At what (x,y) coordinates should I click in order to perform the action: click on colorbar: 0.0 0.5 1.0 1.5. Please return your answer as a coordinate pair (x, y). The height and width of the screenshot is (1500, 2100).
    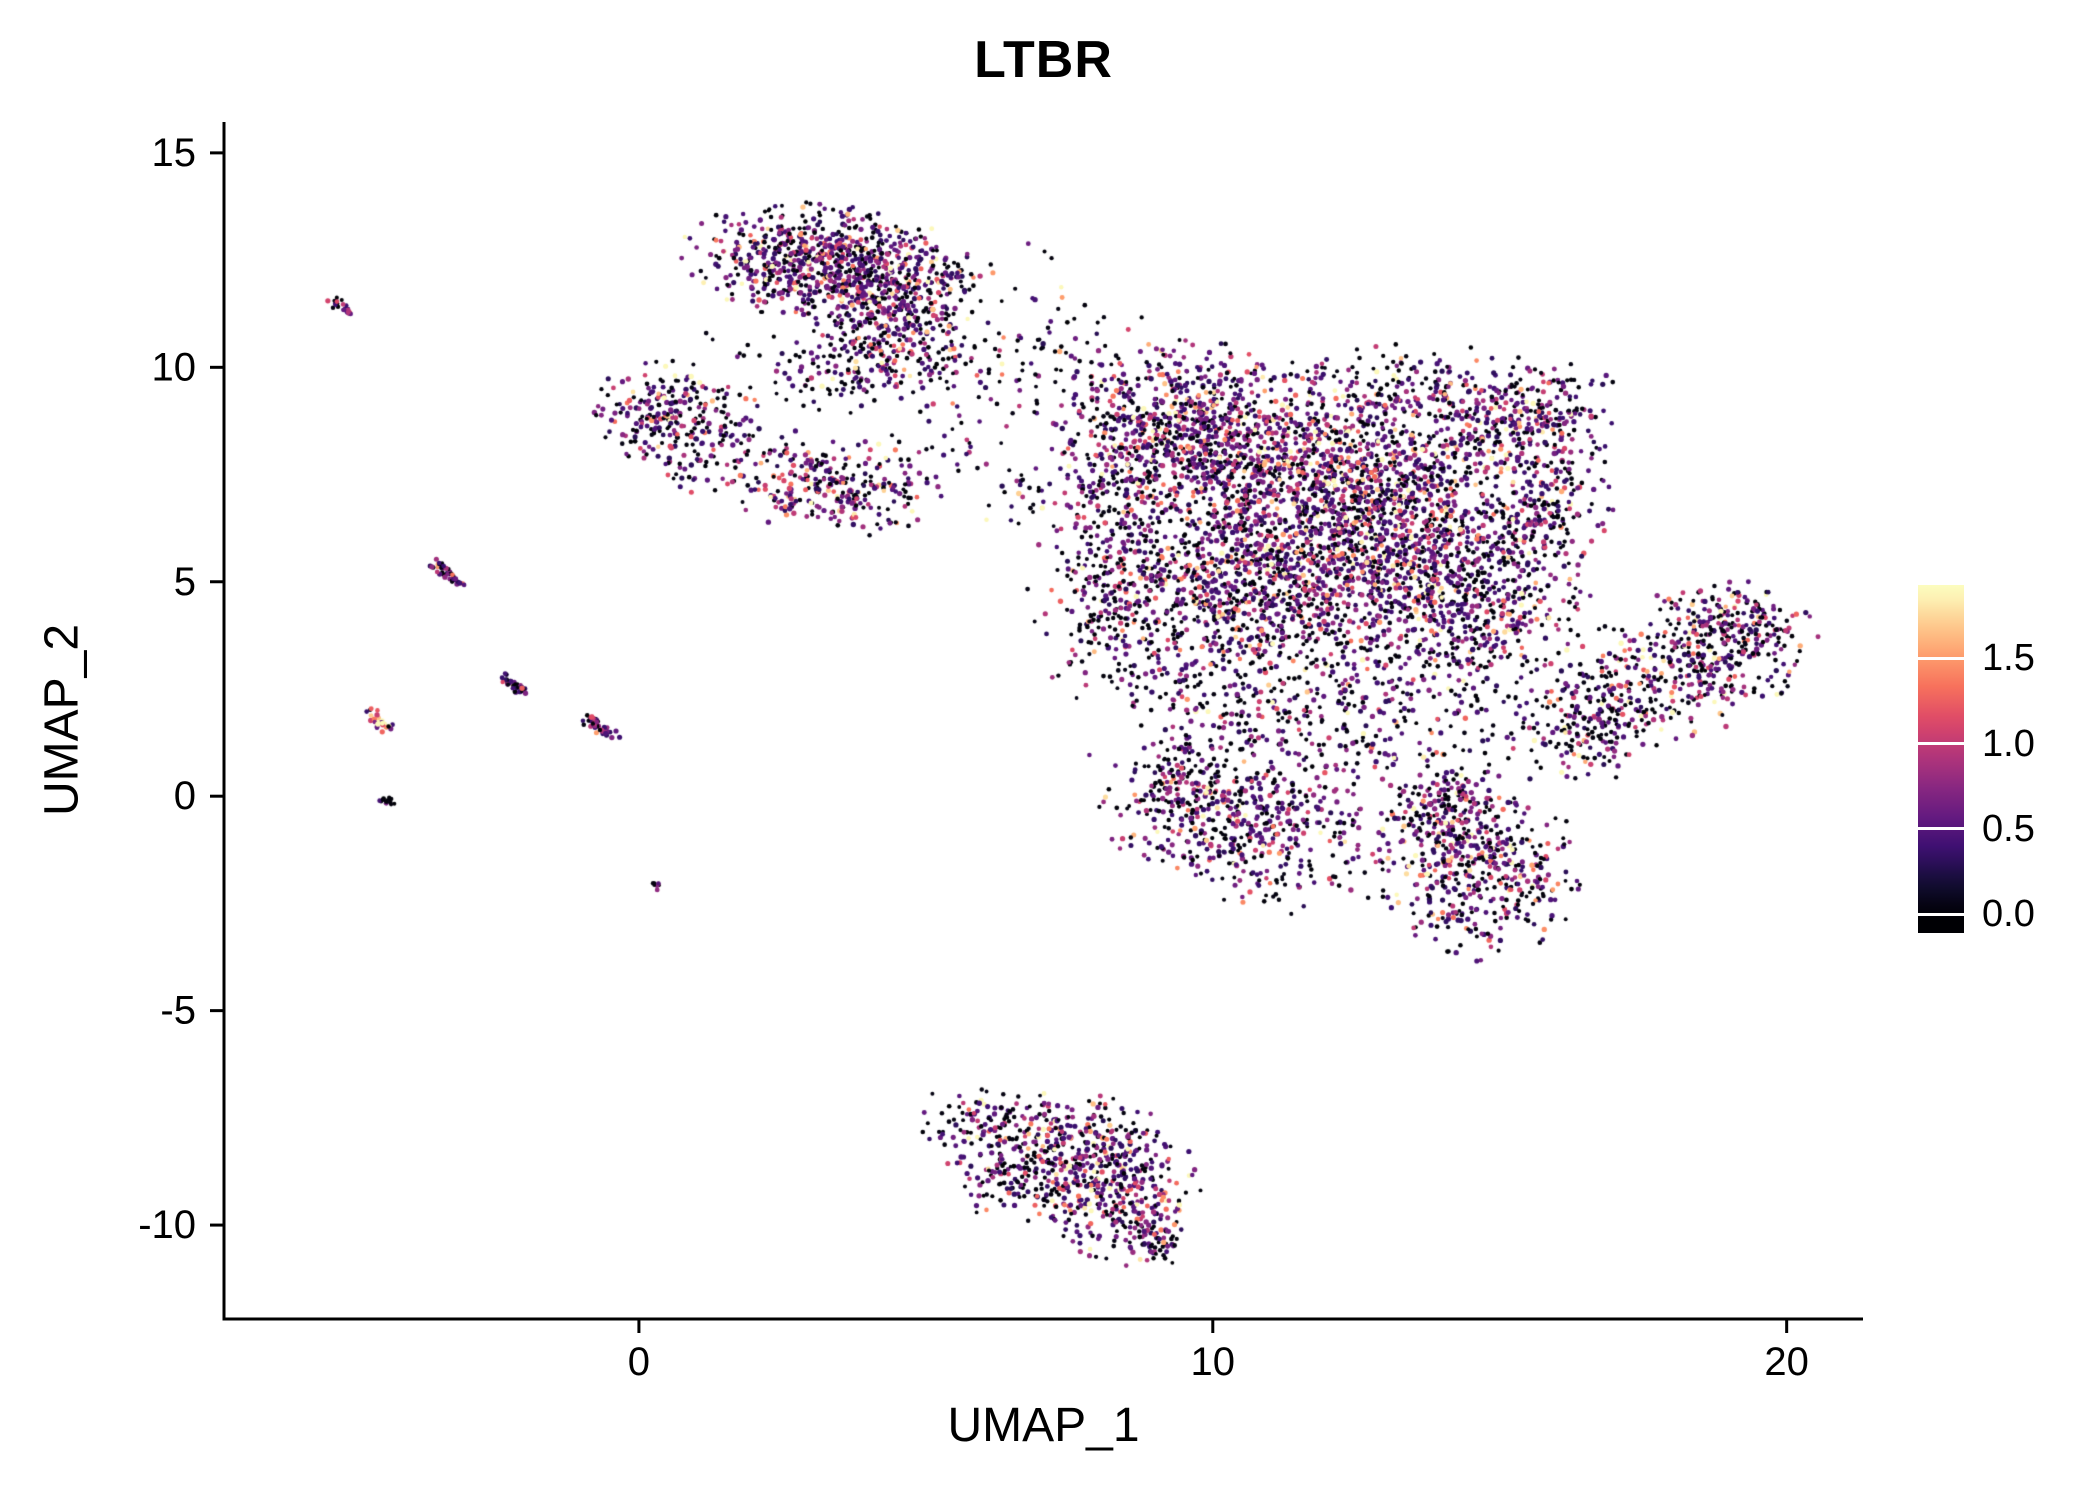
    Looking at the image, I should click on (1976, 759).